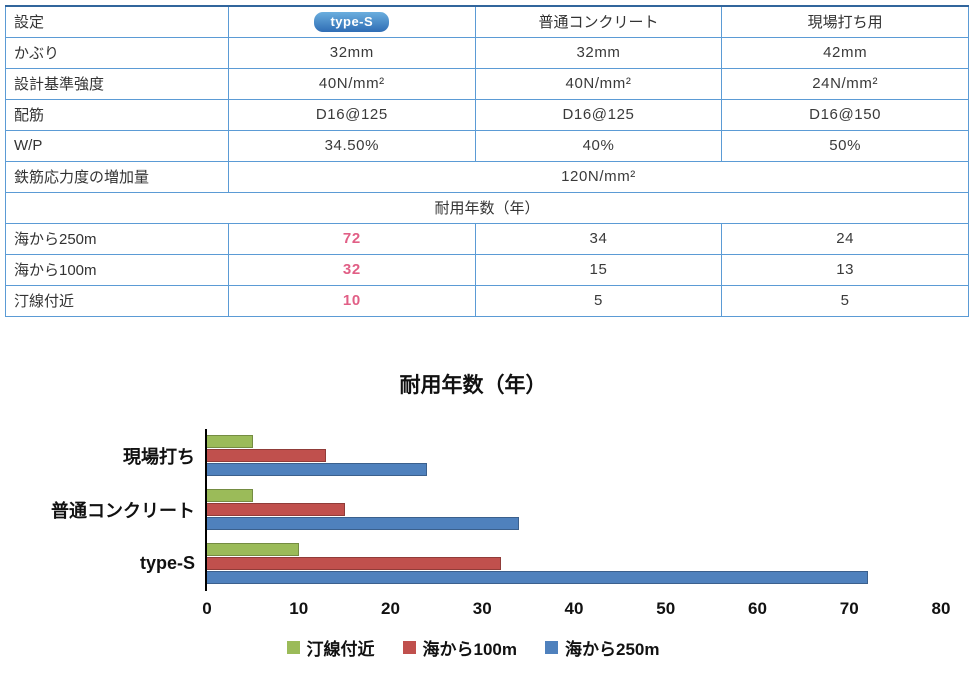  I want to click on x-tick-label: 40, so click(574, 608).